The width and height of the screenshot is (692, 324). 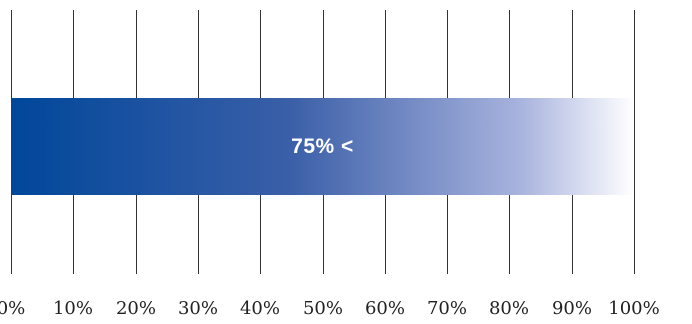 I want to click on x-tick-label: 40%, so click(x=259, y=308).